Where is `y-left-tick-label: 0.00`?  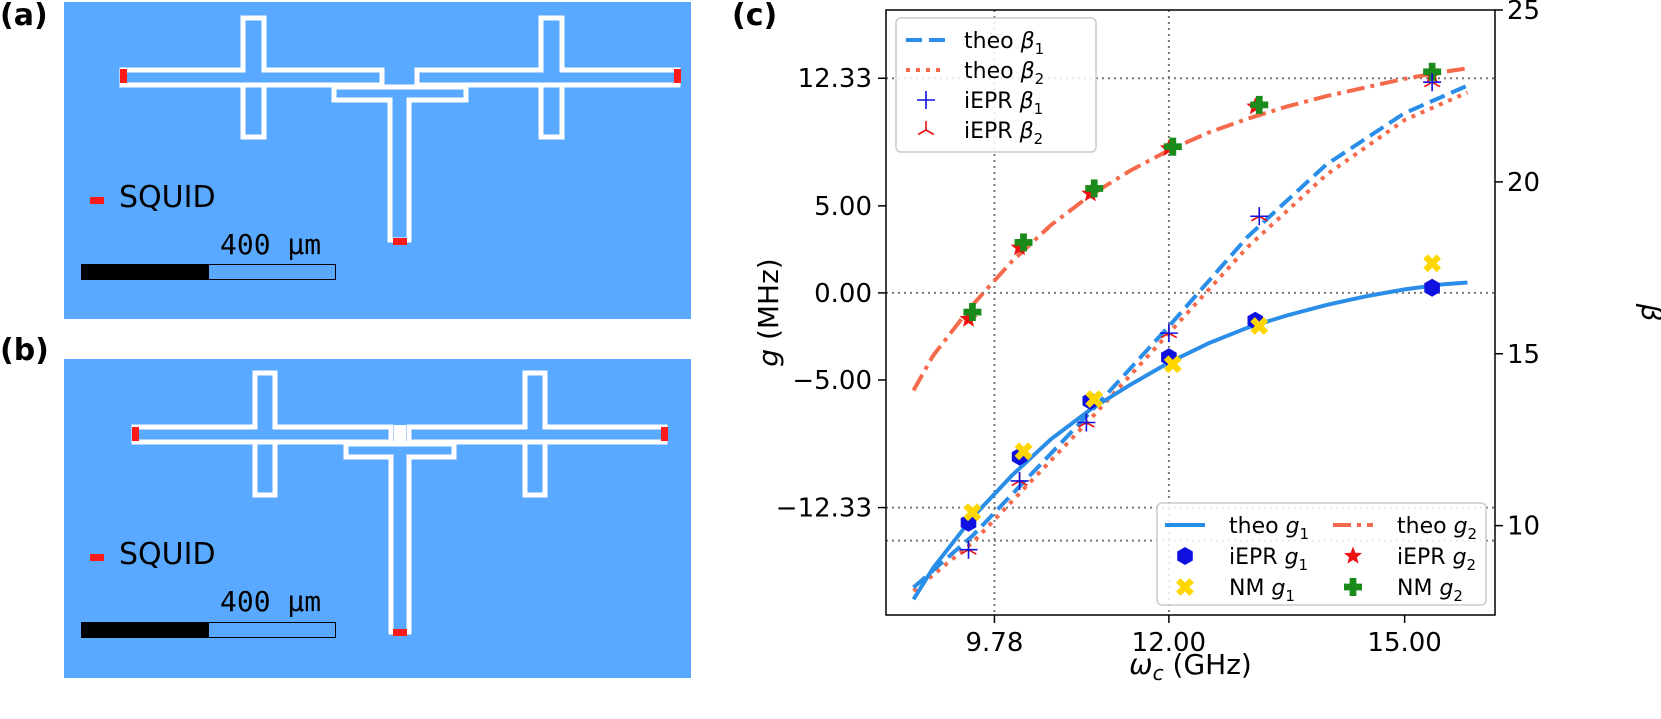 y-left-tick-label: 0.00 is located at coordinates (843, 294).